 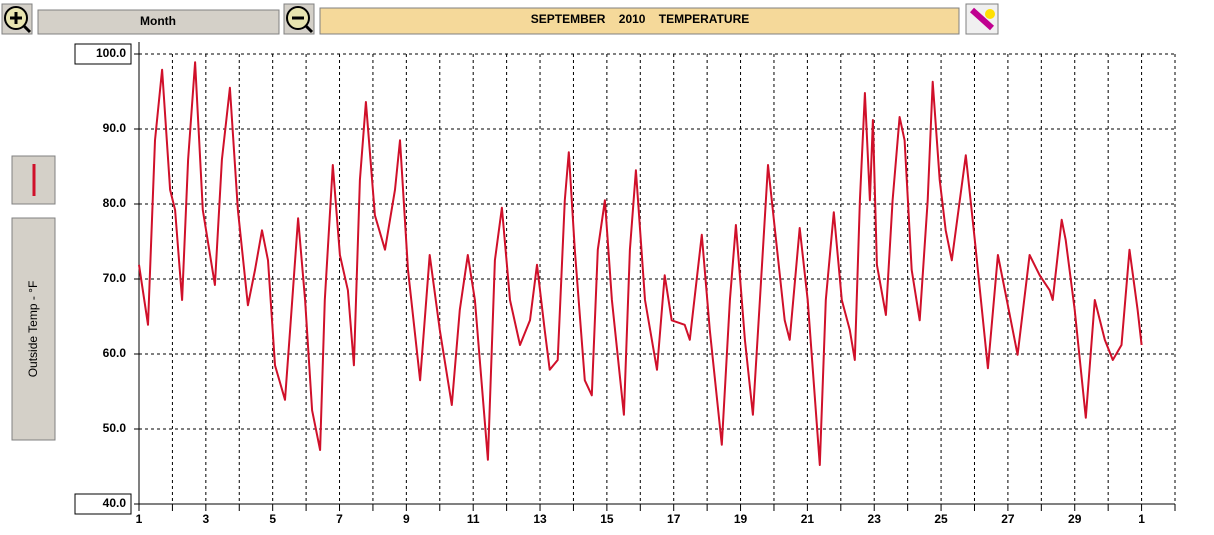 What do you see at coordinates (299, 19) in the screenshot?
I see `zoom-out-button` at bounding box center [299, 19].